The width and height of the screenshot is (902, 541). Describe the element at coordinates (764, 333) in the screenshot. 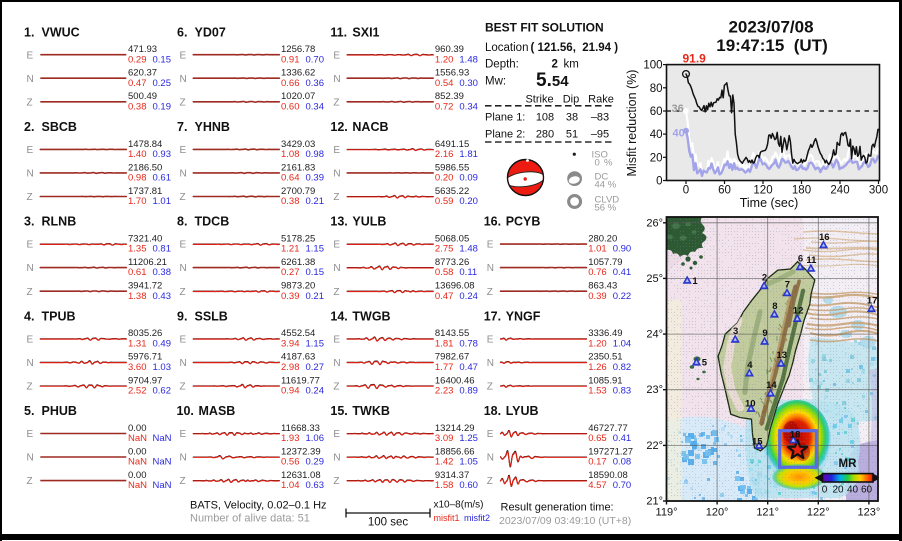

I see `svg-text: 9` at that location.